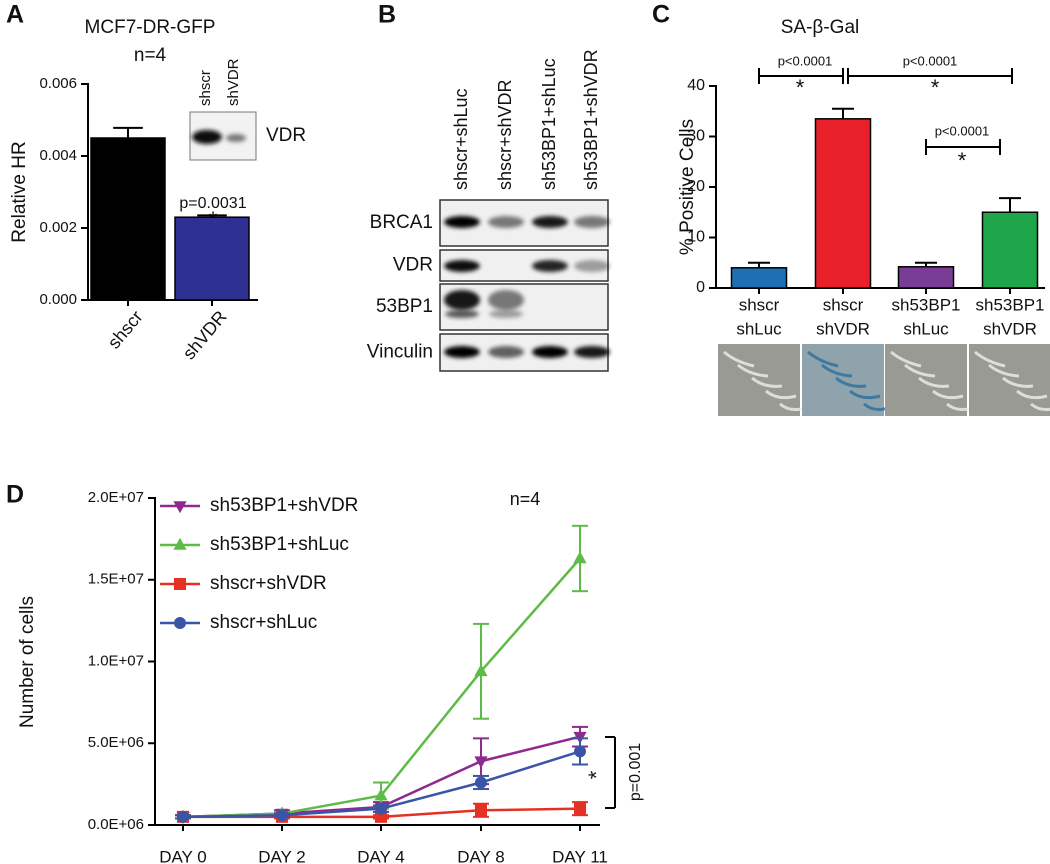 This screenshot has width=1050, height=864. Describe the element at coordinates (212, 203) in the screenshot. I see `annotation: p=0.0031` at that location.